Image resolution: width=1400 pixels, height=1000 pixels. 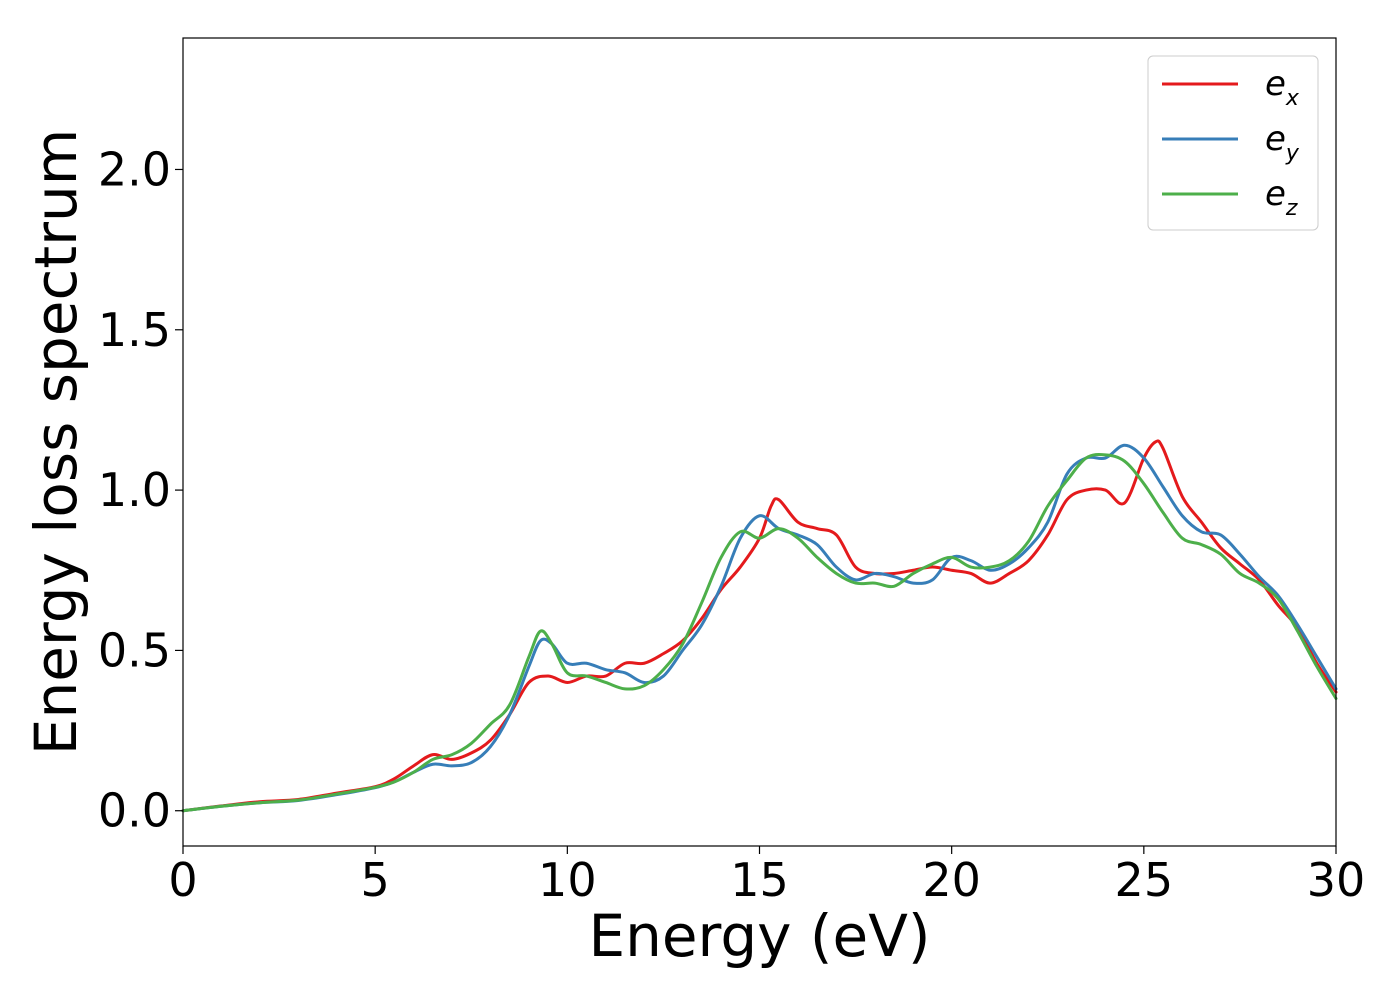 I want to click on y-tick-label: 1.5, so click(x=134, y=330).